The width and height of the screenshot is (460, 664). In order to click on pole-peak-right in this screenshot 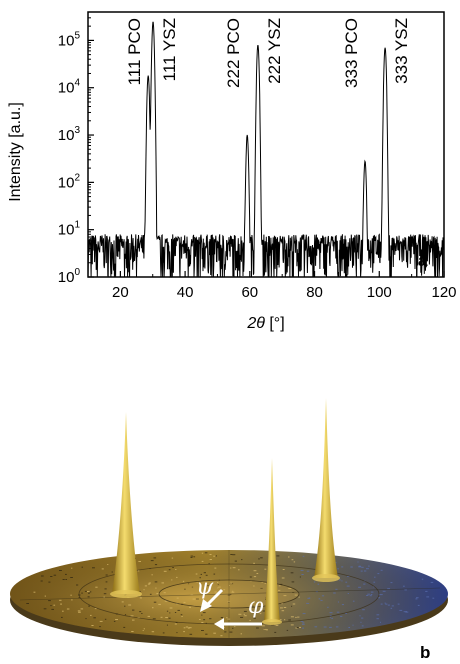, I will do `click(326, 488)`.